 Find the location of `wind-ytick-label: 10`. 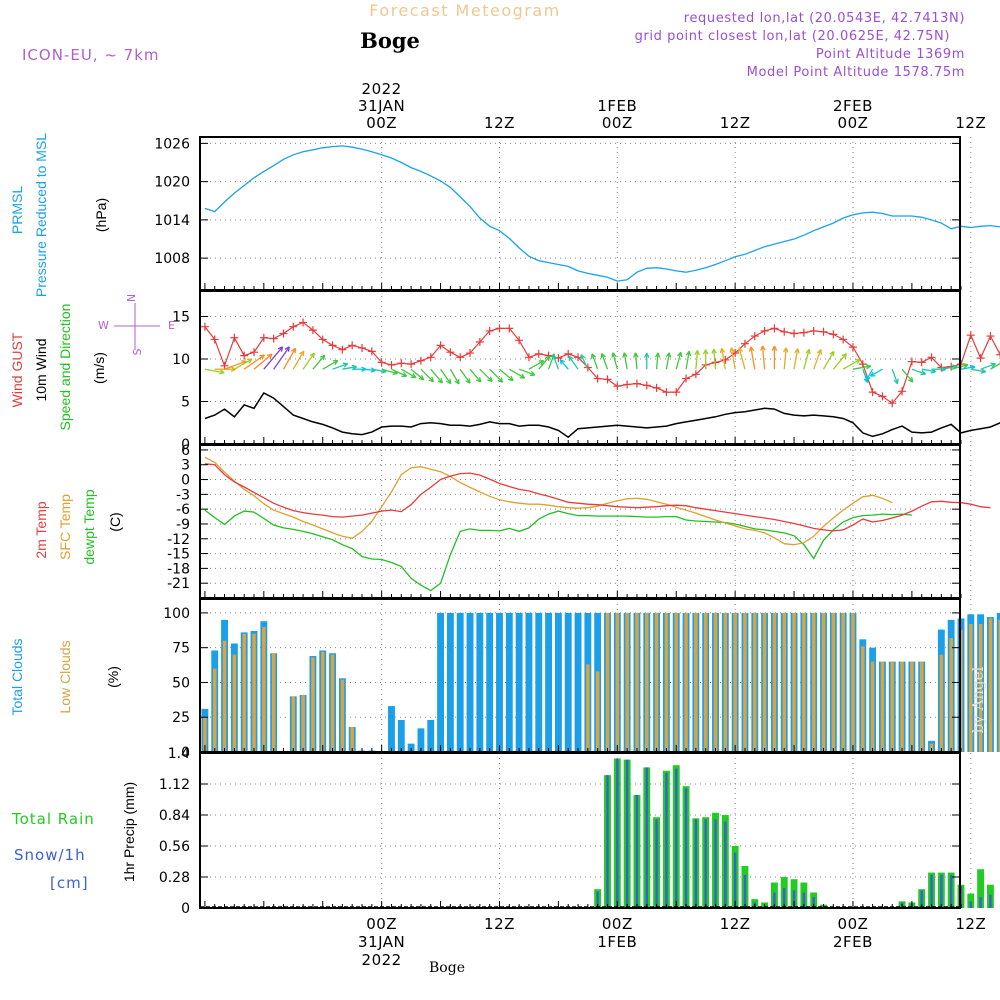

wind-ytick-label: 10 is located at coordinates (181, 360).